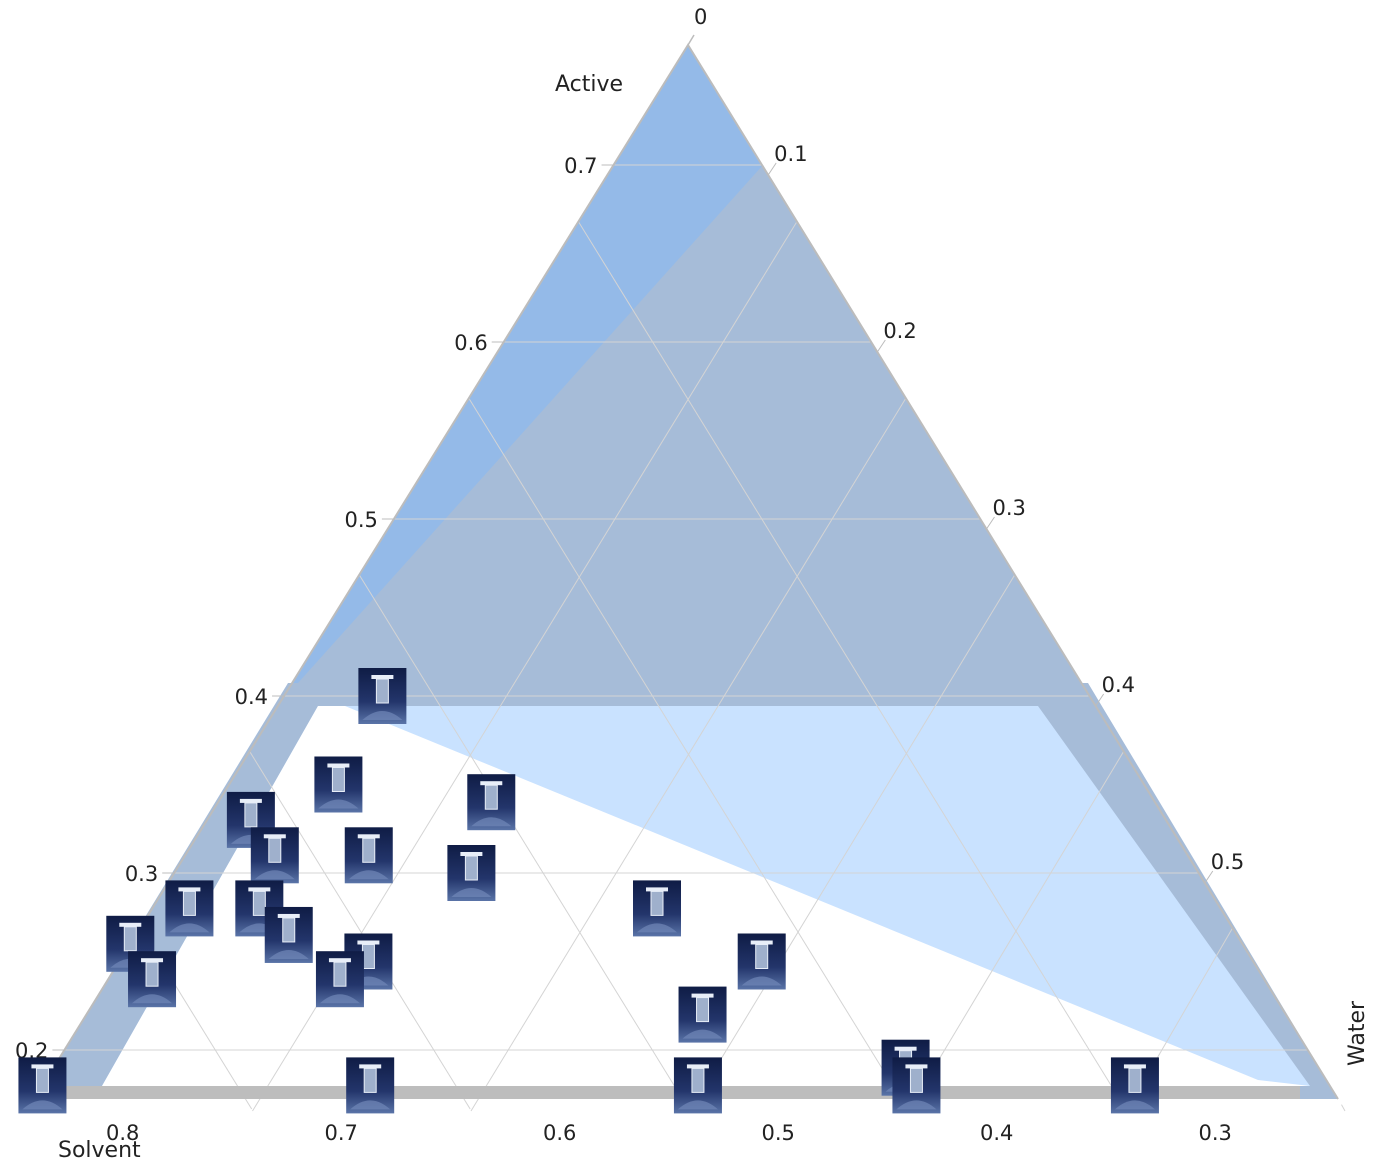 The image size is (1374, 1163). Describe the element at coordinates (1357, 1033) in the screenshot. I see `axis-label-water: Water` at that location.